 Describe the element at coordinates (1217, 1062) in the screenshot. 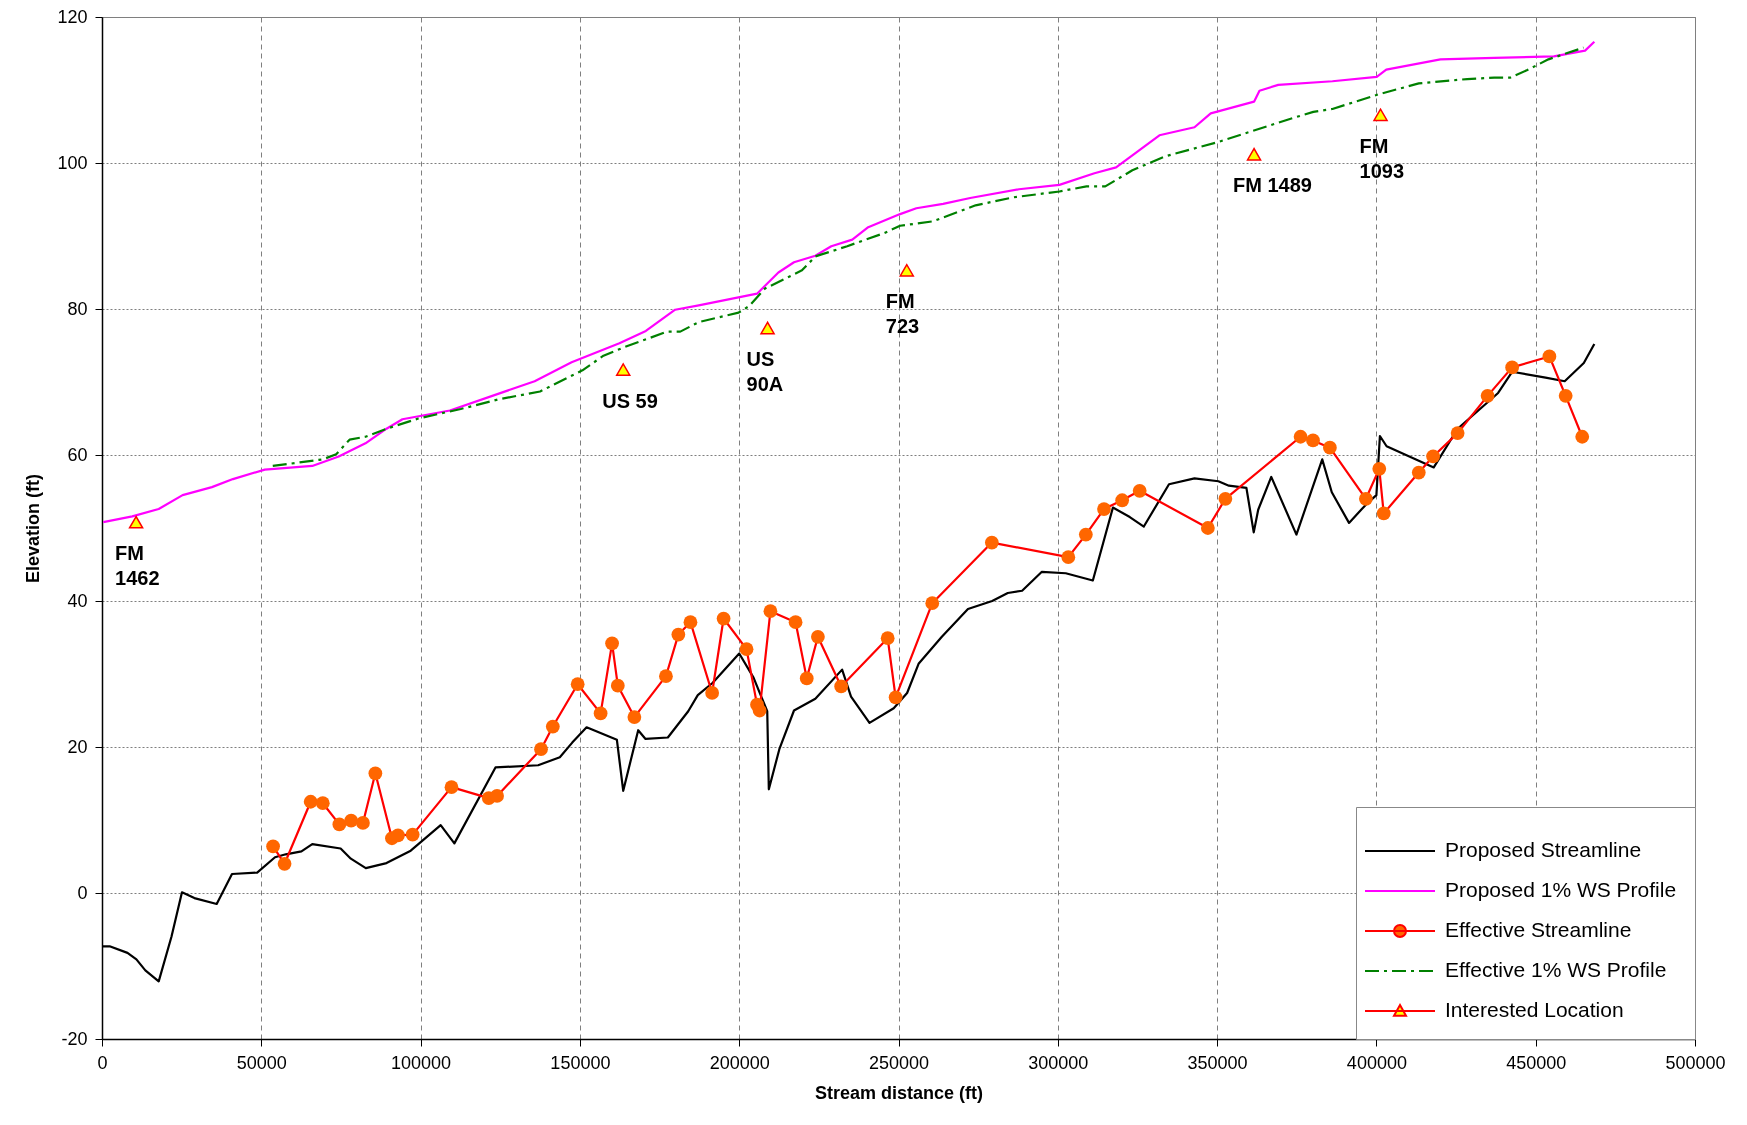

I see `x-tick-label: 350000` at that location.